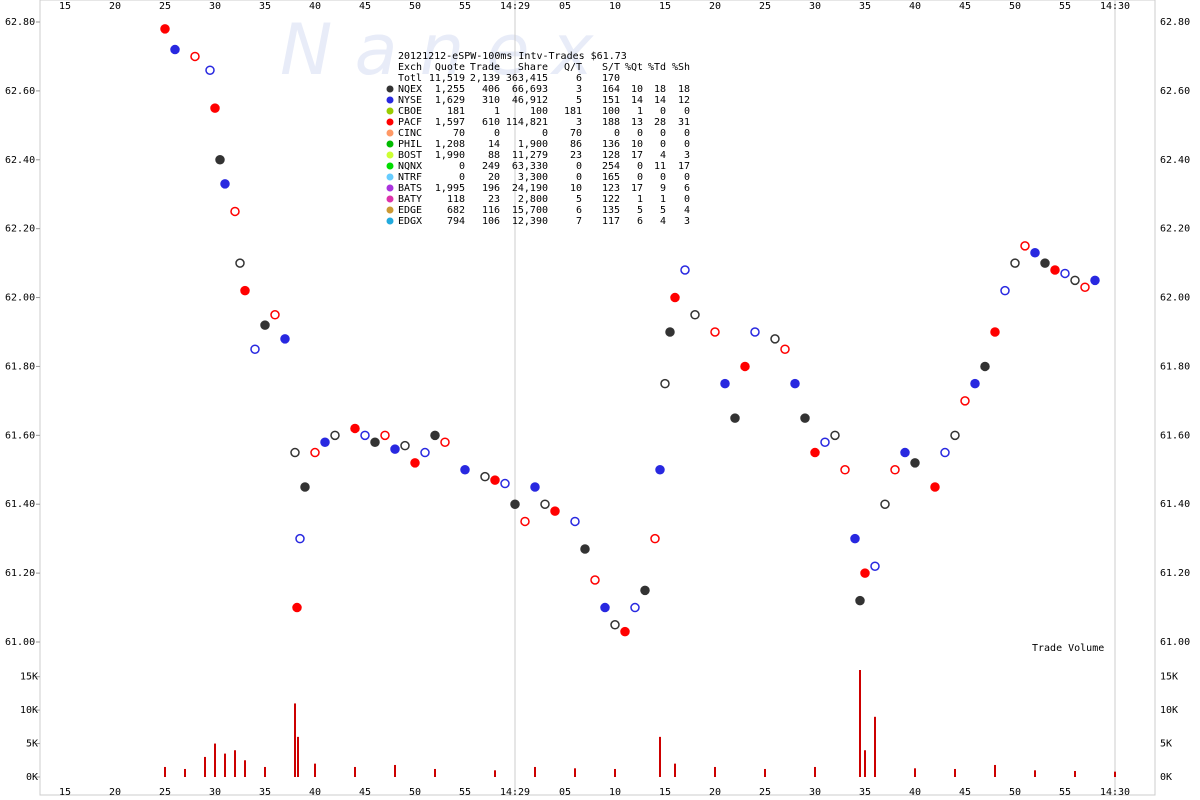 The image size is (1200, 800). I want to click on table-cell: 10, so click(637, 144).